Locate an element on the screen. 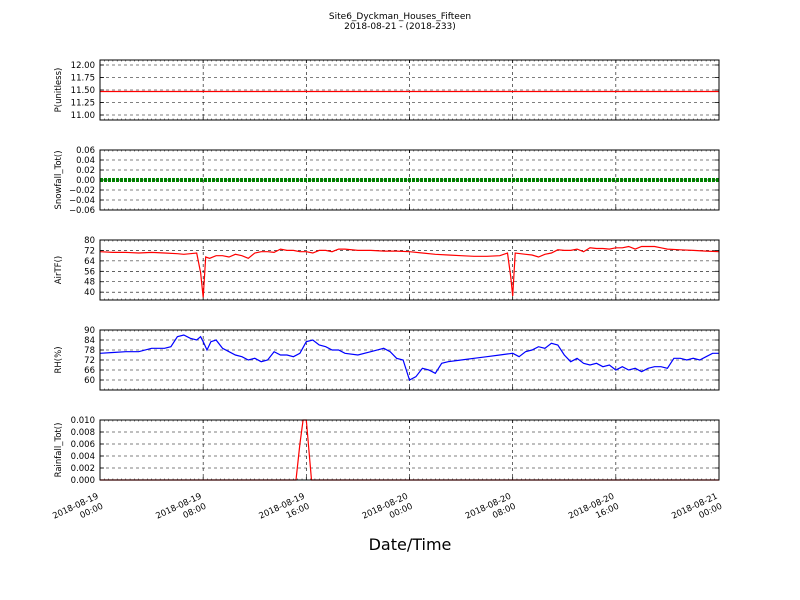  y-tick-label: −0.06 is located at coordinates (82, 211).